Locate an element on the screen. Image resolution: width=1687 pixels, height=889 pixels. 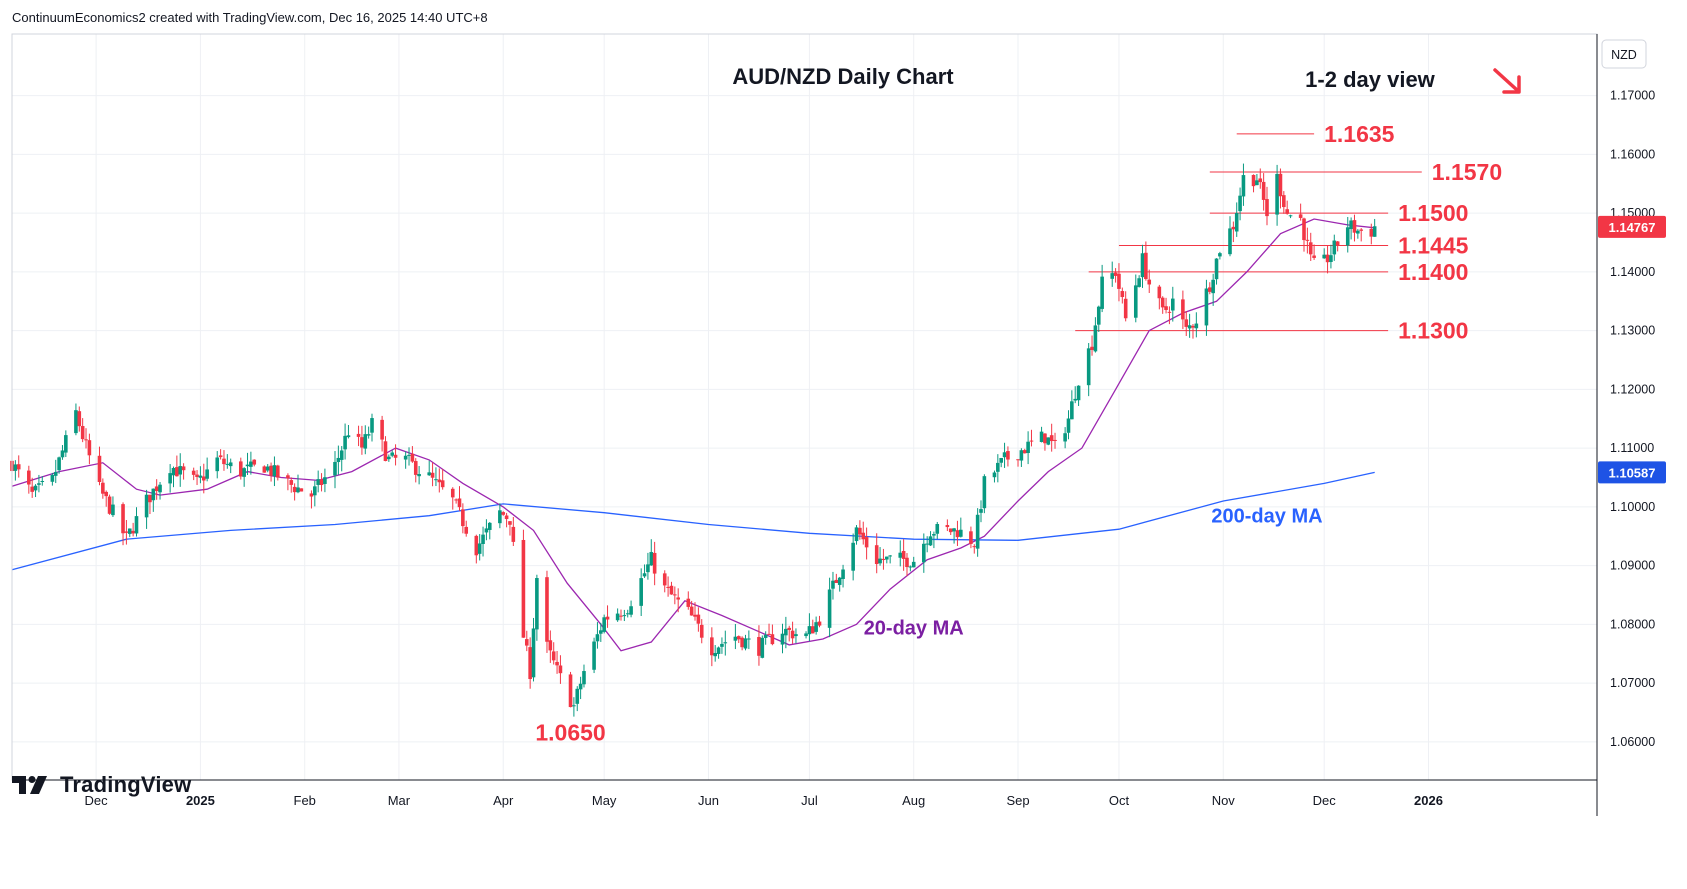
level-label: 1.1570 is located at coordinates (1467, 172).